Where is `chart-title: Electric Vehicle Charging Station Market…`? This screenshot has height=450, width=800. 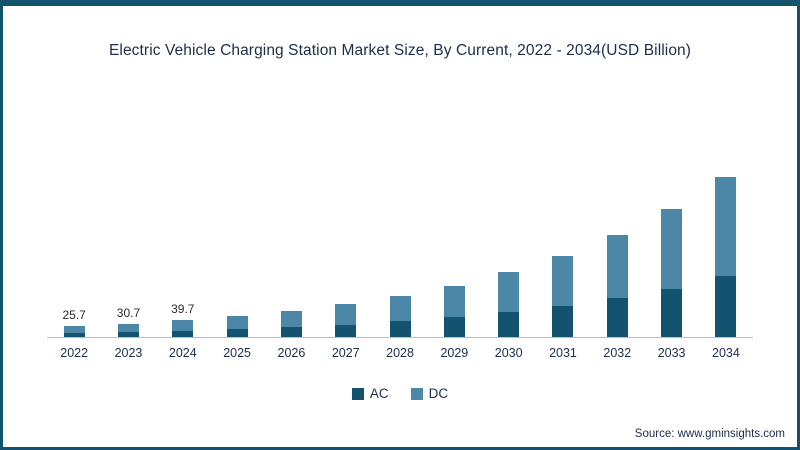 chart-title: Electric Vehicle Charging Station Market… is located at coordinates (400, 50).